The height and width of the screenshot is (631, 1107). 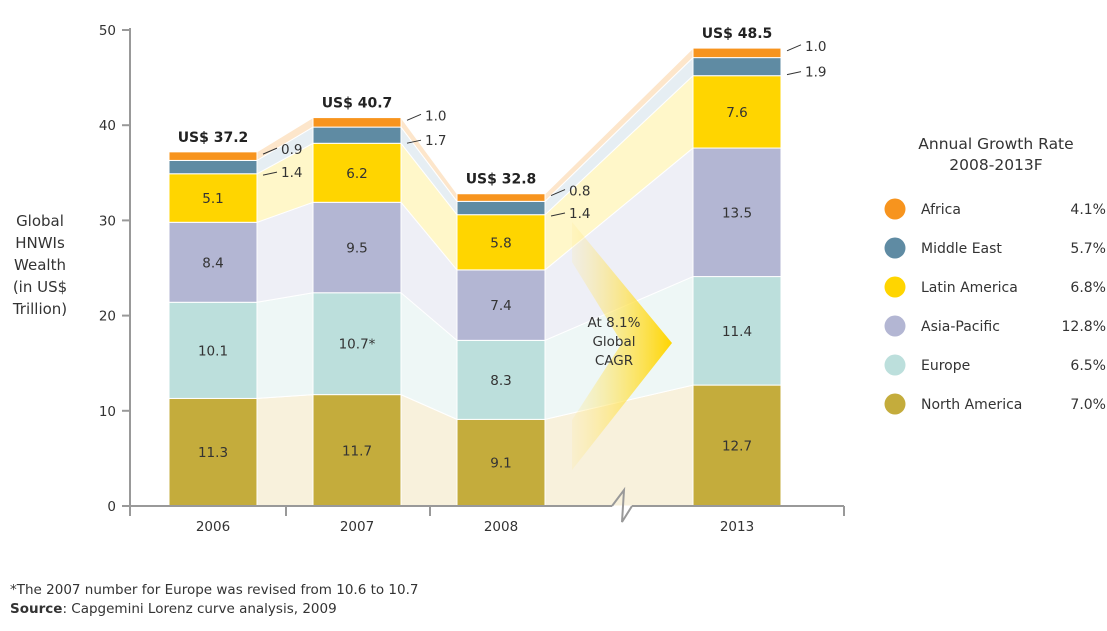 What do you see at coordinates (969, 288) in the screenshot?
I see `legend-label: Latin America` at bounding box center [969, 288].